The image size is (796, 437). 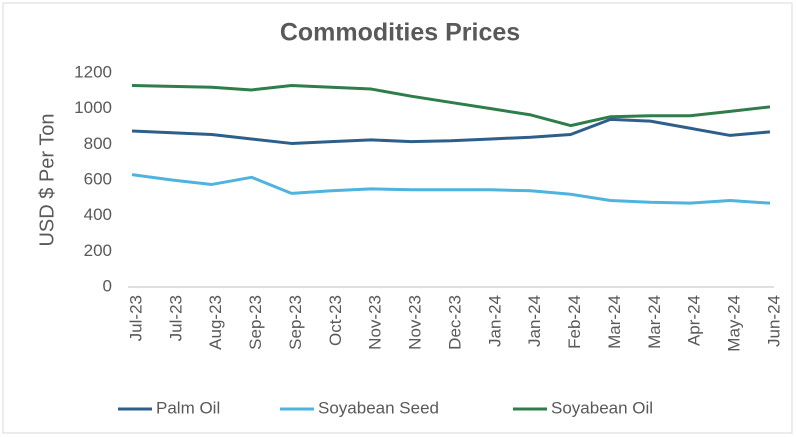 What do you see at coordinates (694, 320) in the screenshot?
I see `x-tick-label: Apr-24` at bounding box center [694, 320].